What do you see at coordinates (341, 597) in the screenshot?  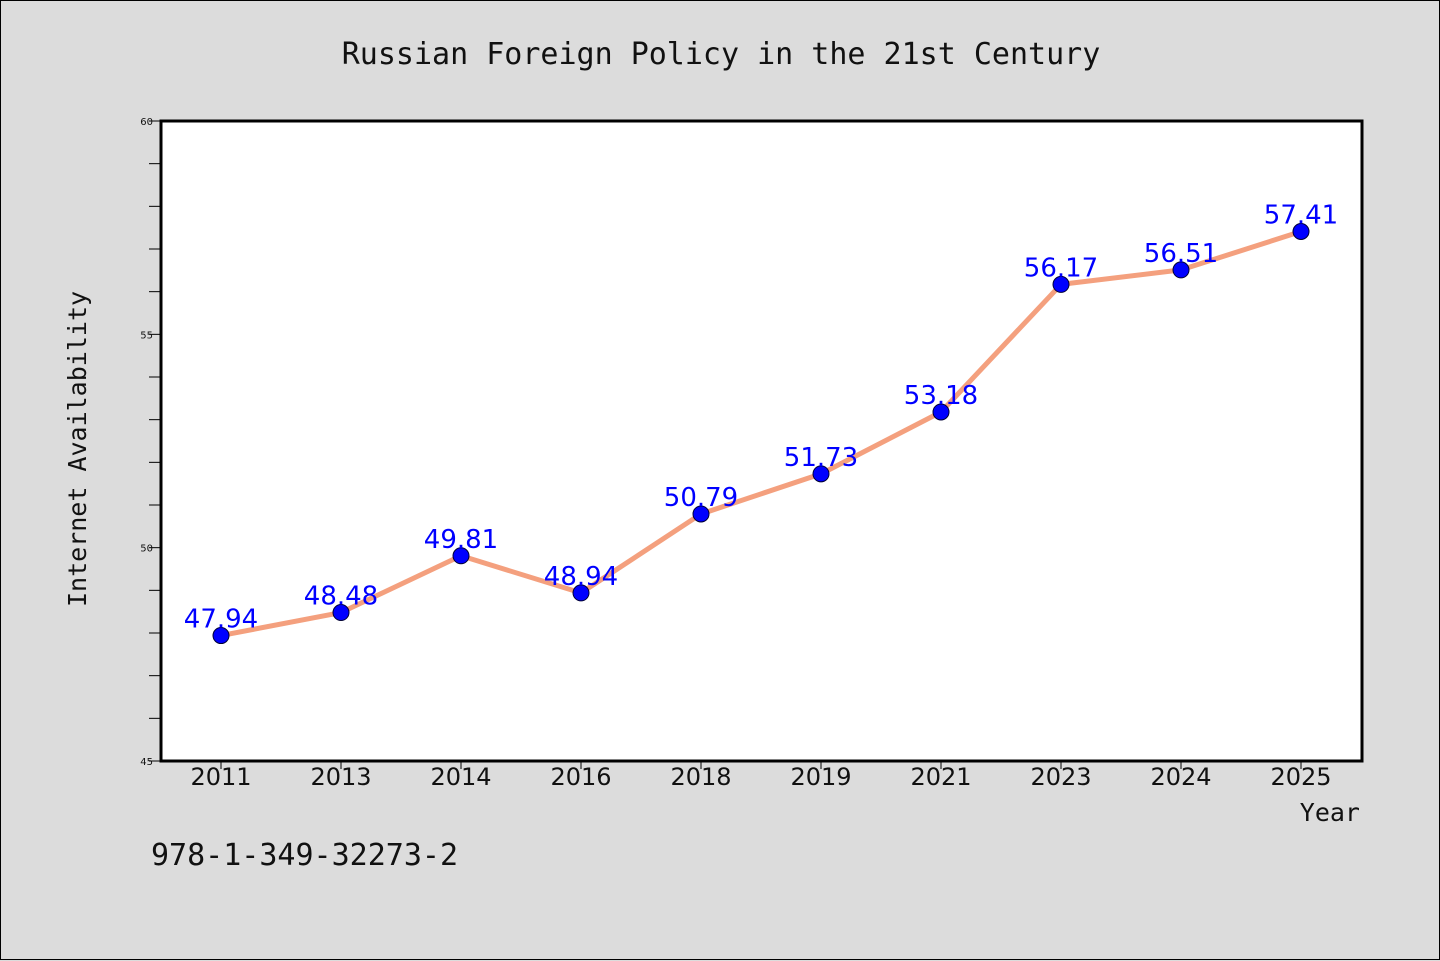 I see `data-label: 48.48` at bounding box center [341, 597].